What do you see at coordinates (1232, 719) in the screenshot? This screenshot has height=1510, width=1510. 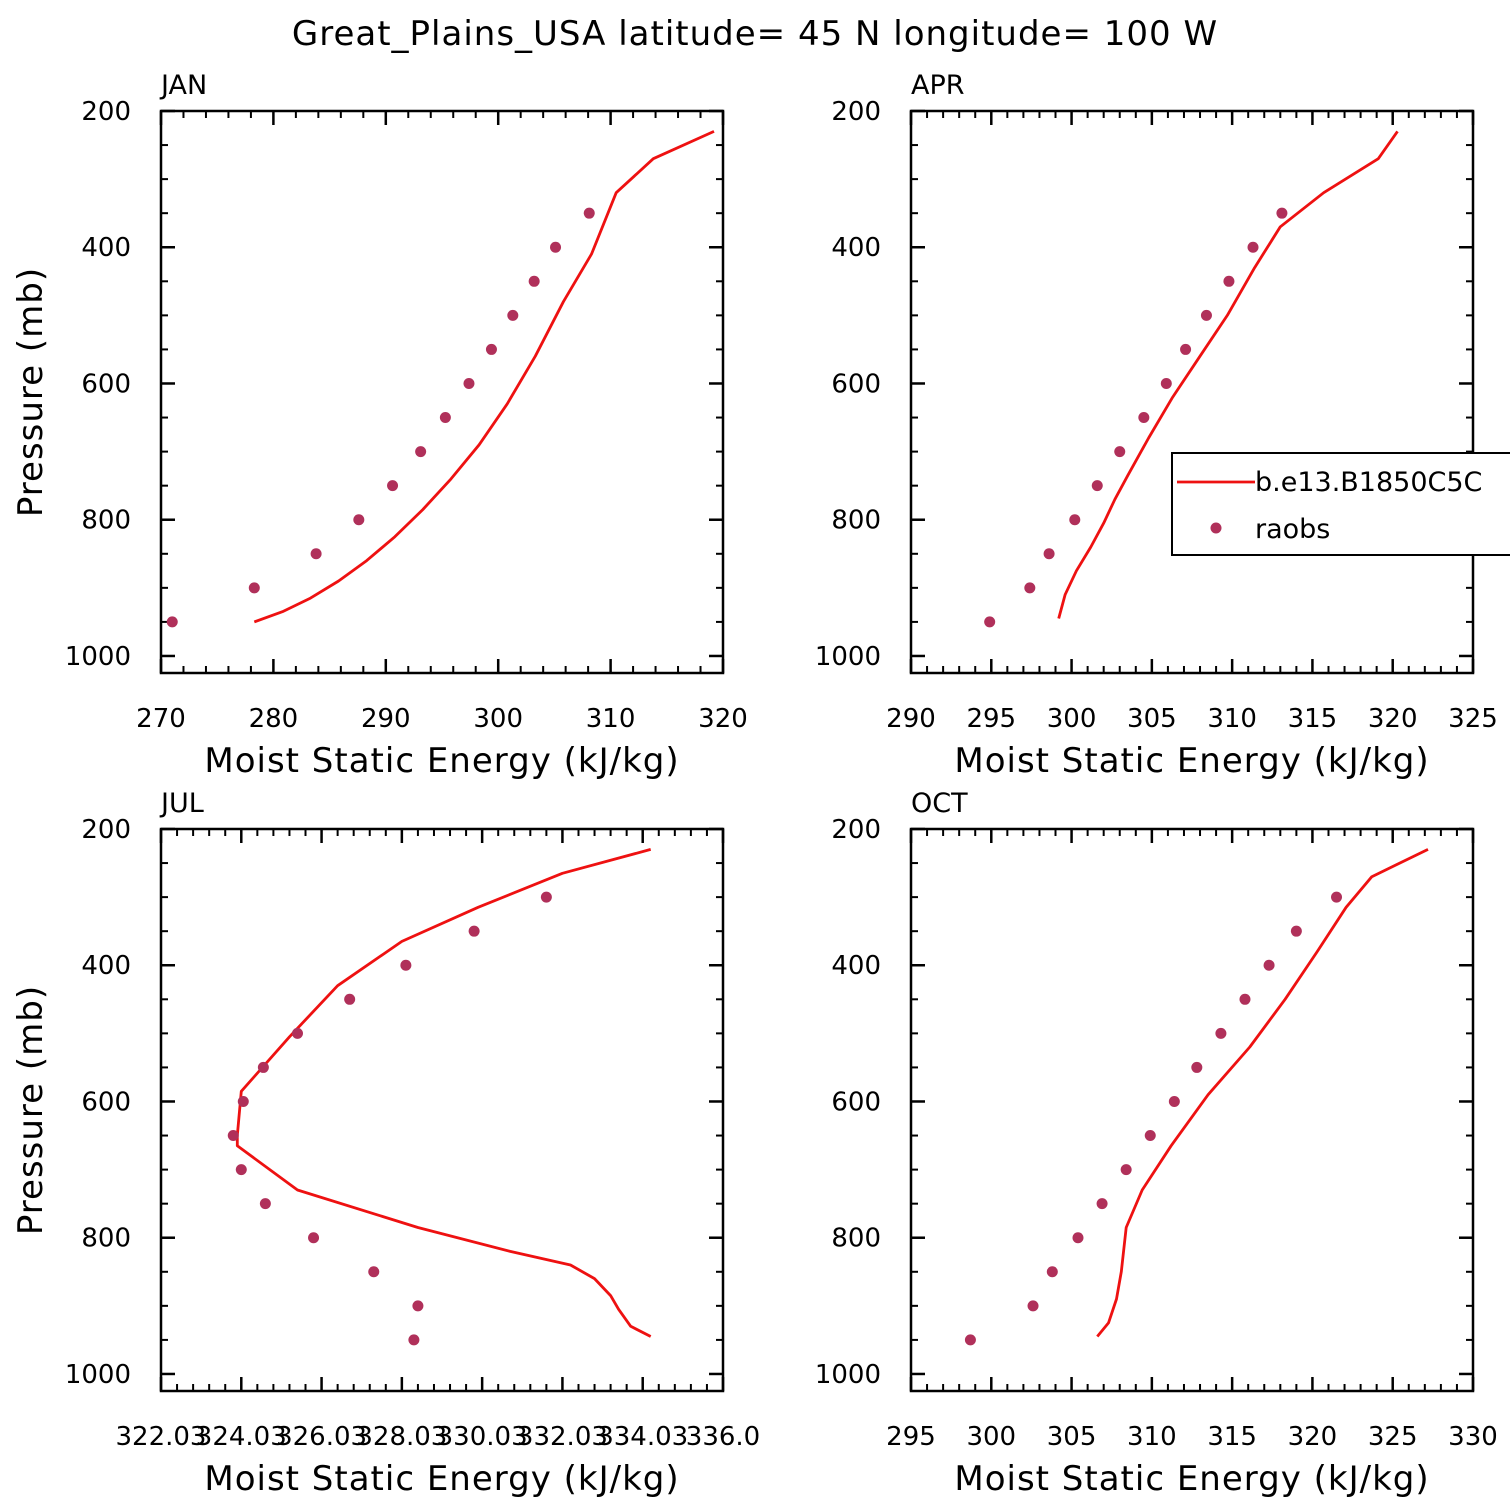 I see `x-tick-label: 310` at bounding box center [1232, 719].